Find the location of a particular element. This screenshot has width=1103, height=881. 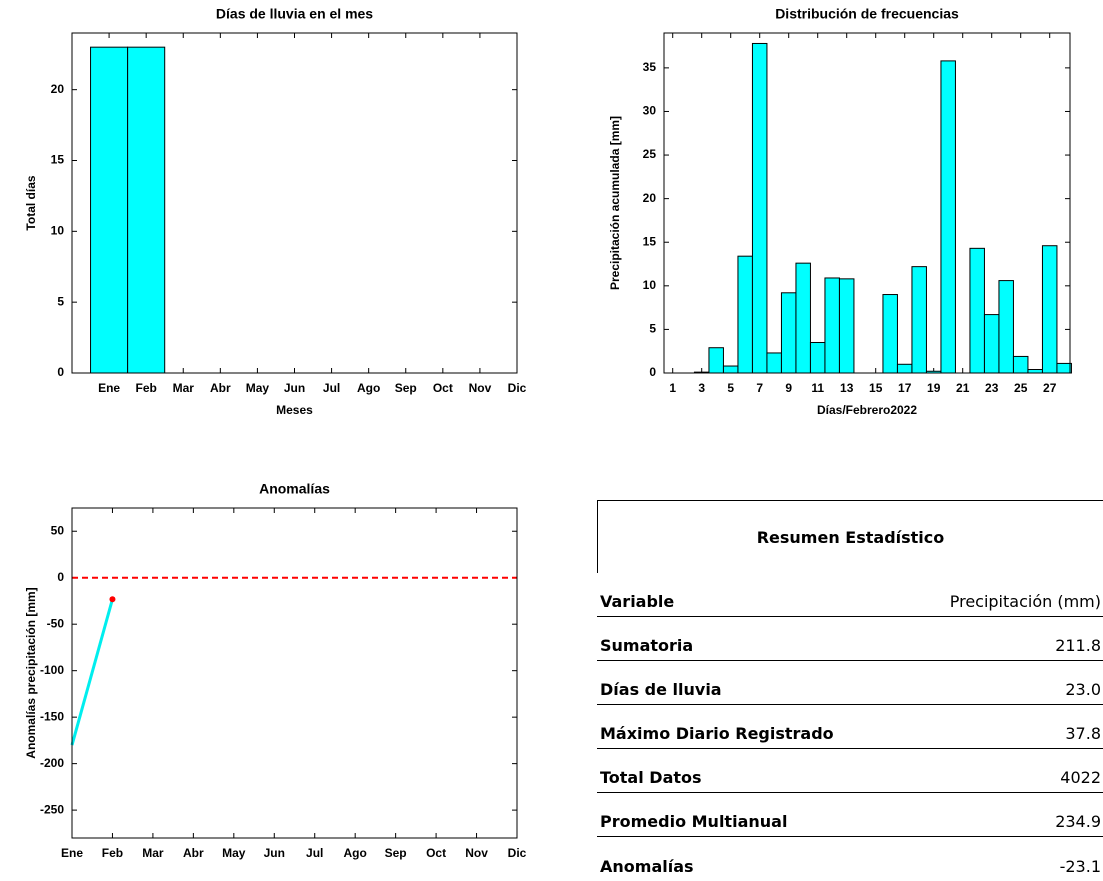

table-header: Variable Precipitación (mm) is located at coordinates (850, 595).